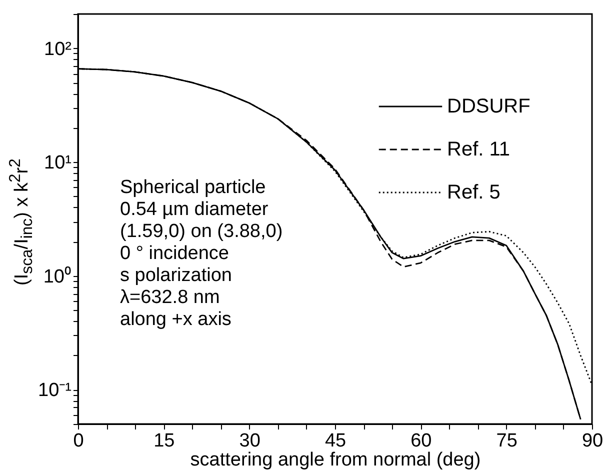  I want to click on y-tick-label: 10⁻¹, so click(55, 391).